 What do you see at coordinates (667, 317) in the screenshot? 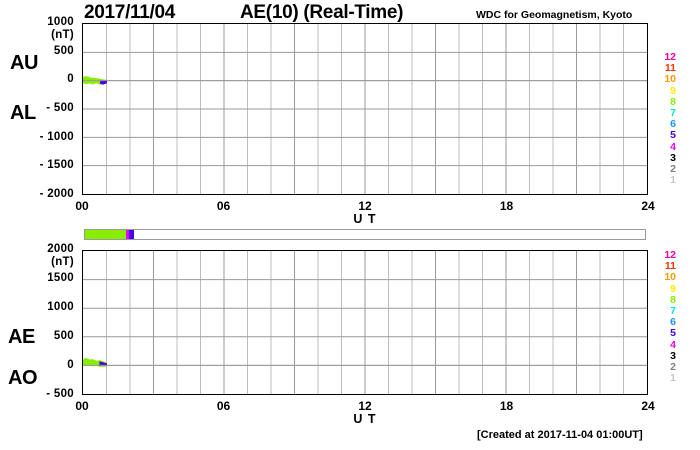
I see `legend-bottom: 12 11 10 9 8 7 6 5 4 3 2 1` at bounding box center [667, 317].